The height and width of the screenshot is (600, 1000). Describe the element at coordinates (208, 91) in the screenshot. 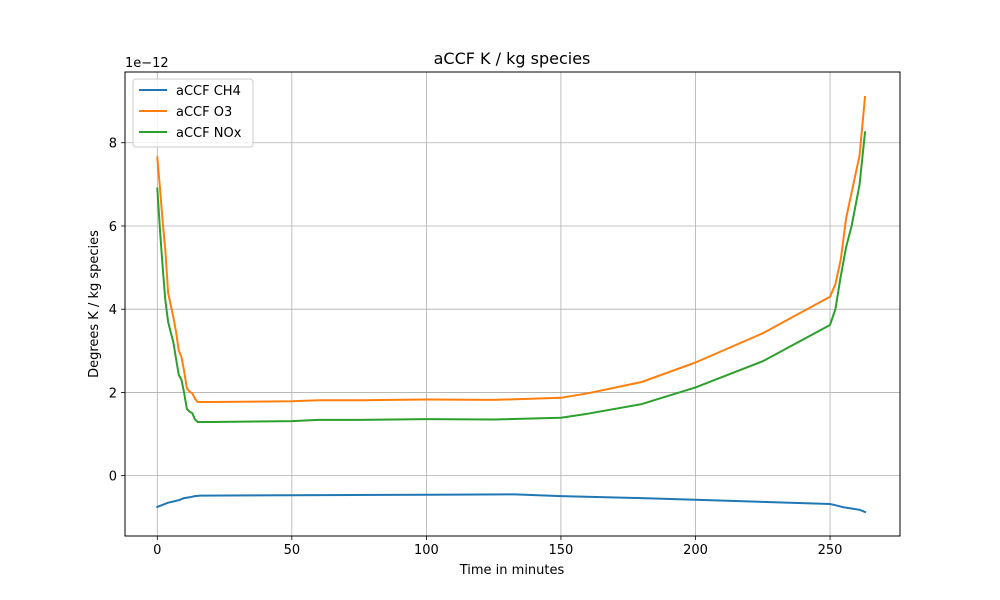

I see `legend-label-accf-ch4: aCCF CH4` at that location.